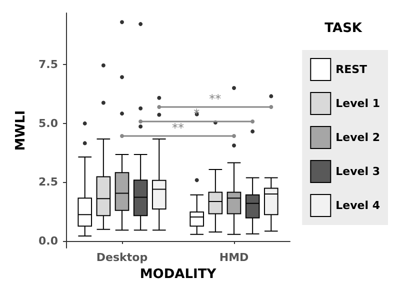  What do you see at coordinates (358, 171) in the screenshot?
I see `legend-label: Level 3` at bounding box center [358, 171].